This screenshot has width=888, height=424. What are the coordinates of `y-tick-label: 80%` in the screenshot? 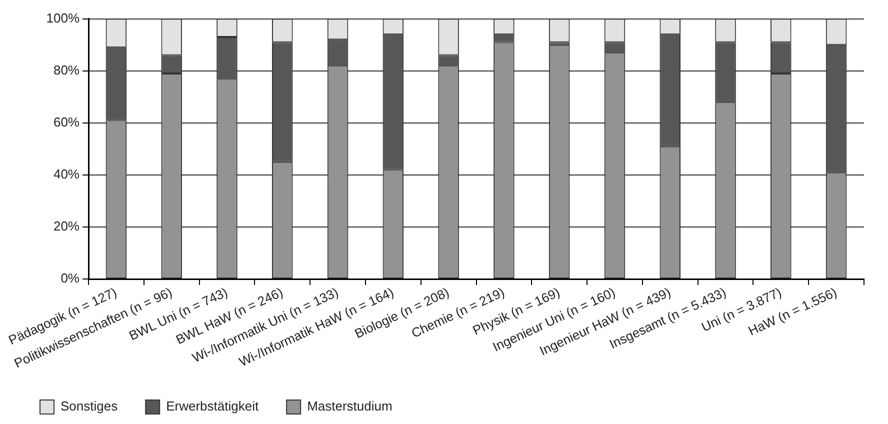 It's located at (66, 70).